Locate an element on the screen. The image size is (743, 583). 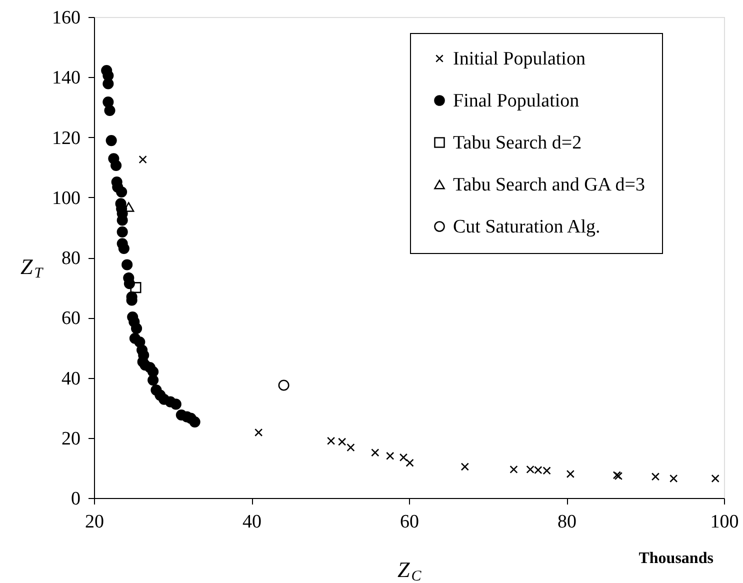
x-tick-label: 80 is located at coordinates (567, 522).